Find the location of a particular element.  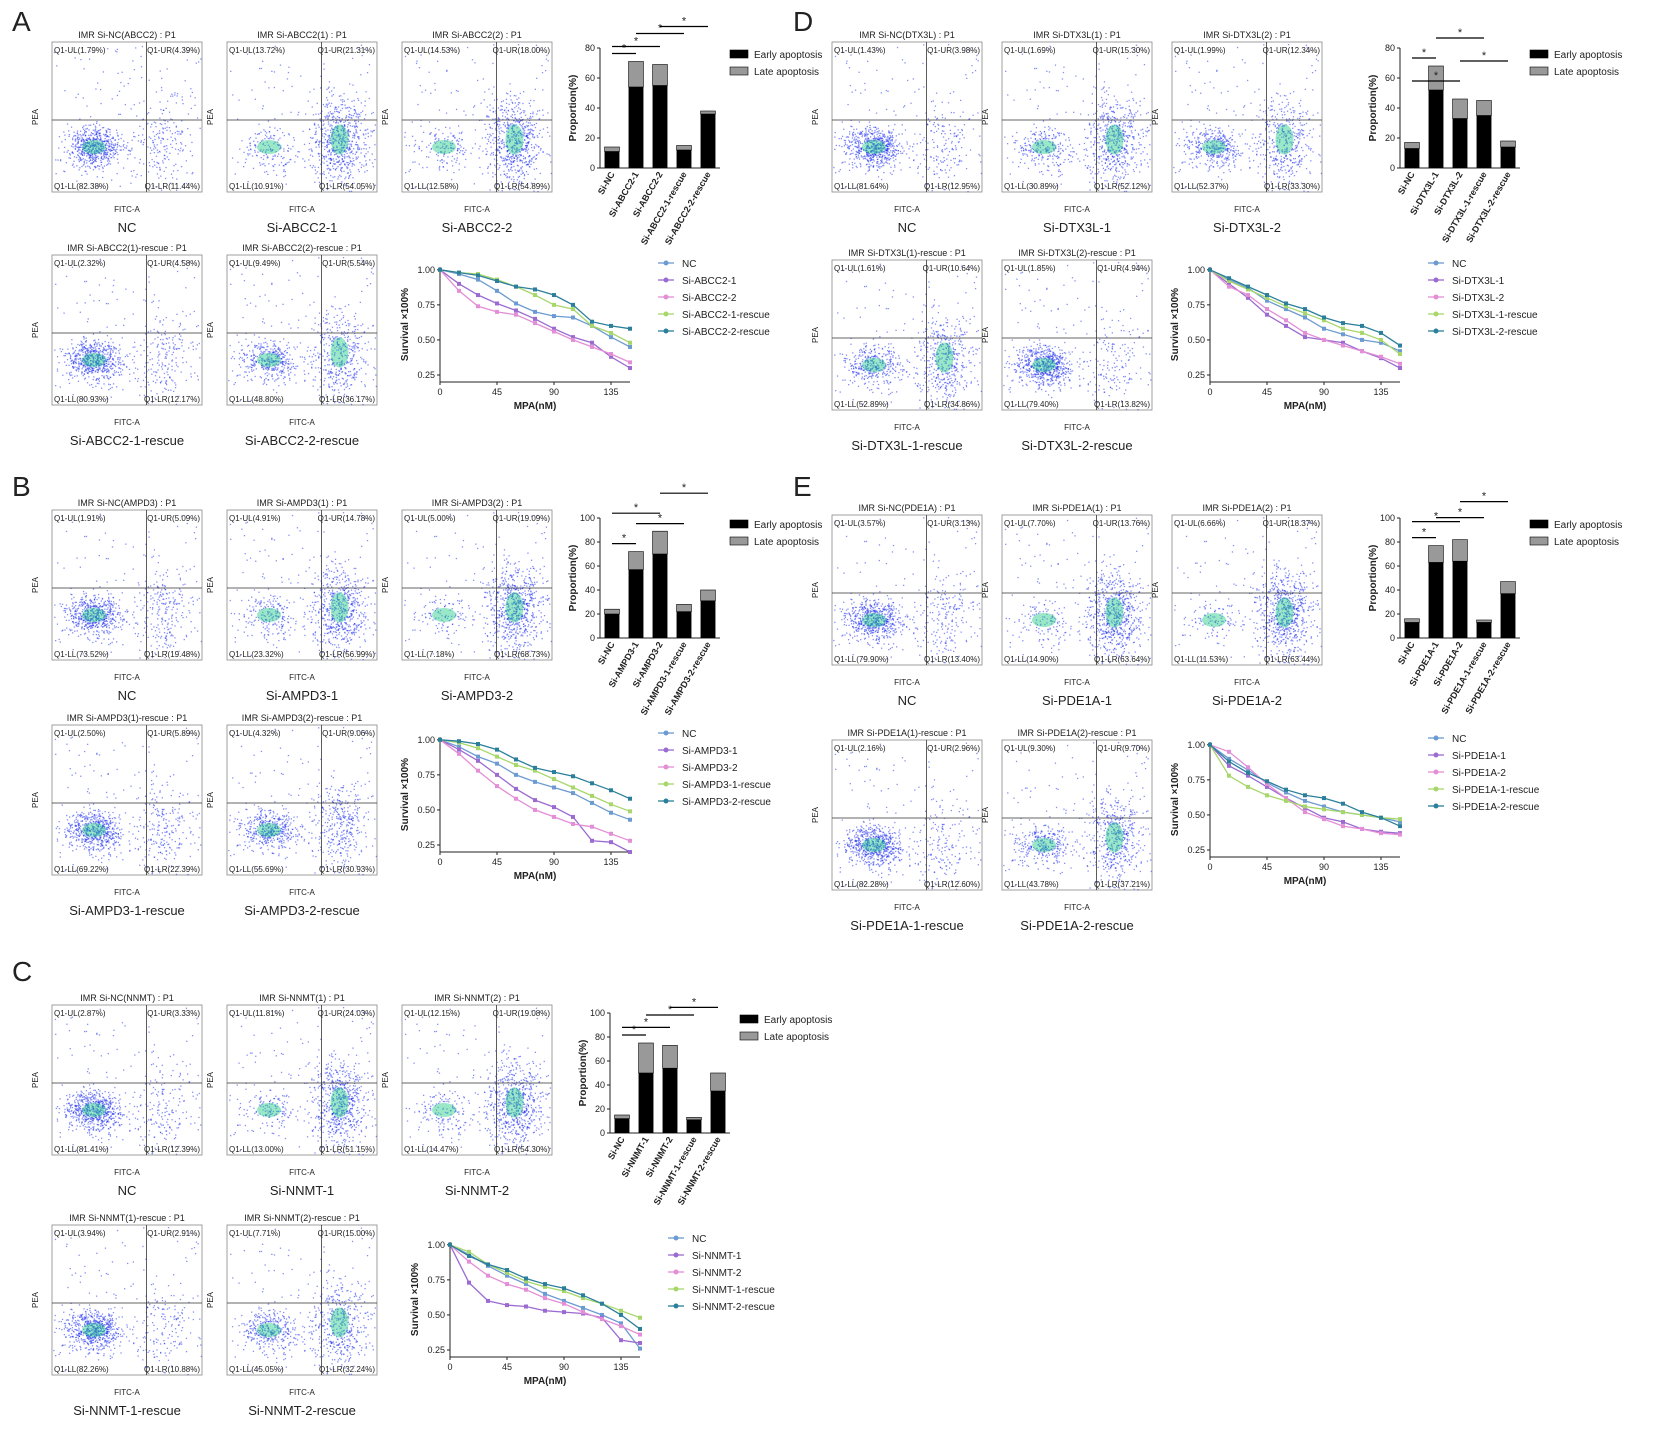

quadrant-lr-label: Q1-LR(54.89%) is located at coordinates (522, 186).